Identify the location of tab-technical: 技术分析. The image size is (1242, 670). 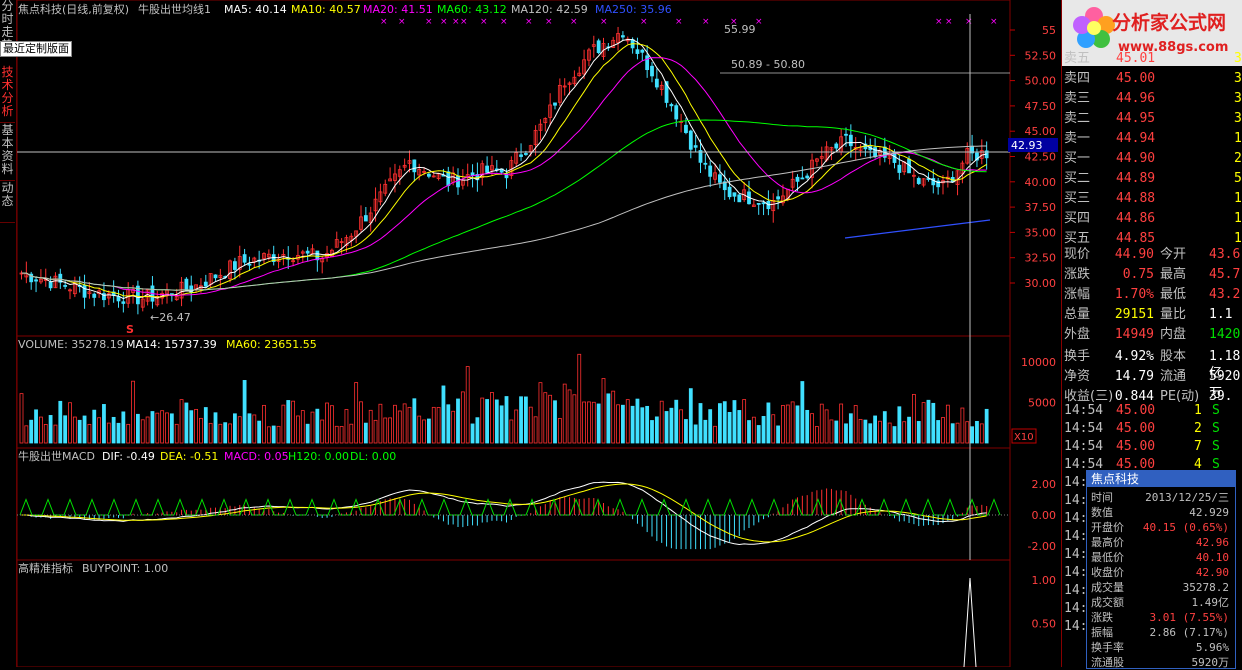
(7, 94).